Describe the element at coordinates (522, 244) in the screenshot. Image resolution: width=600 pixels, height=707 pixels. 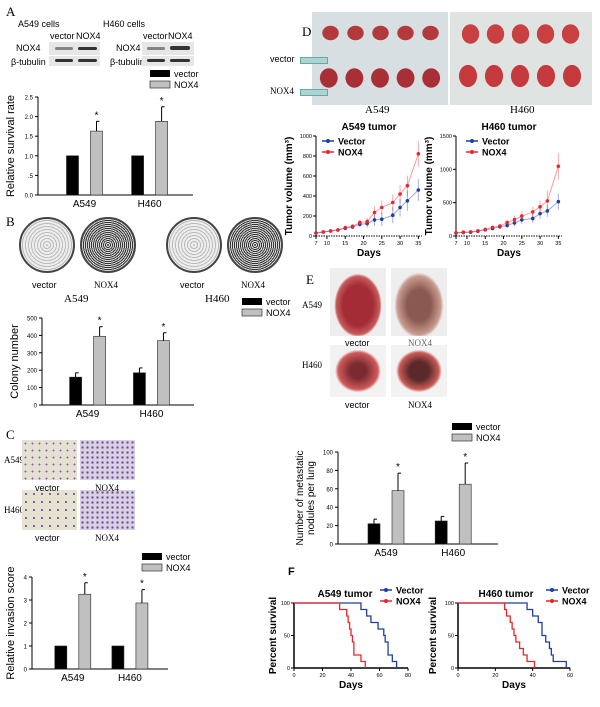
I see `x-tick-label: 25` at that location.